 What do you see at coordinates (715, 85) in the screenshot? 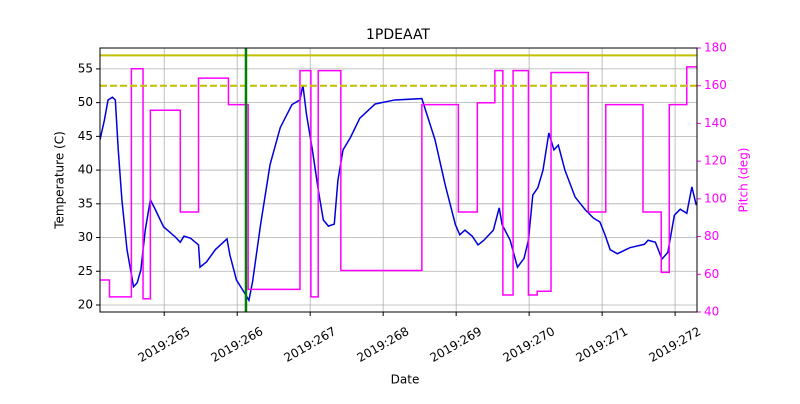
I see `y2-tick-label: 160` at bounding box center [715, 85].